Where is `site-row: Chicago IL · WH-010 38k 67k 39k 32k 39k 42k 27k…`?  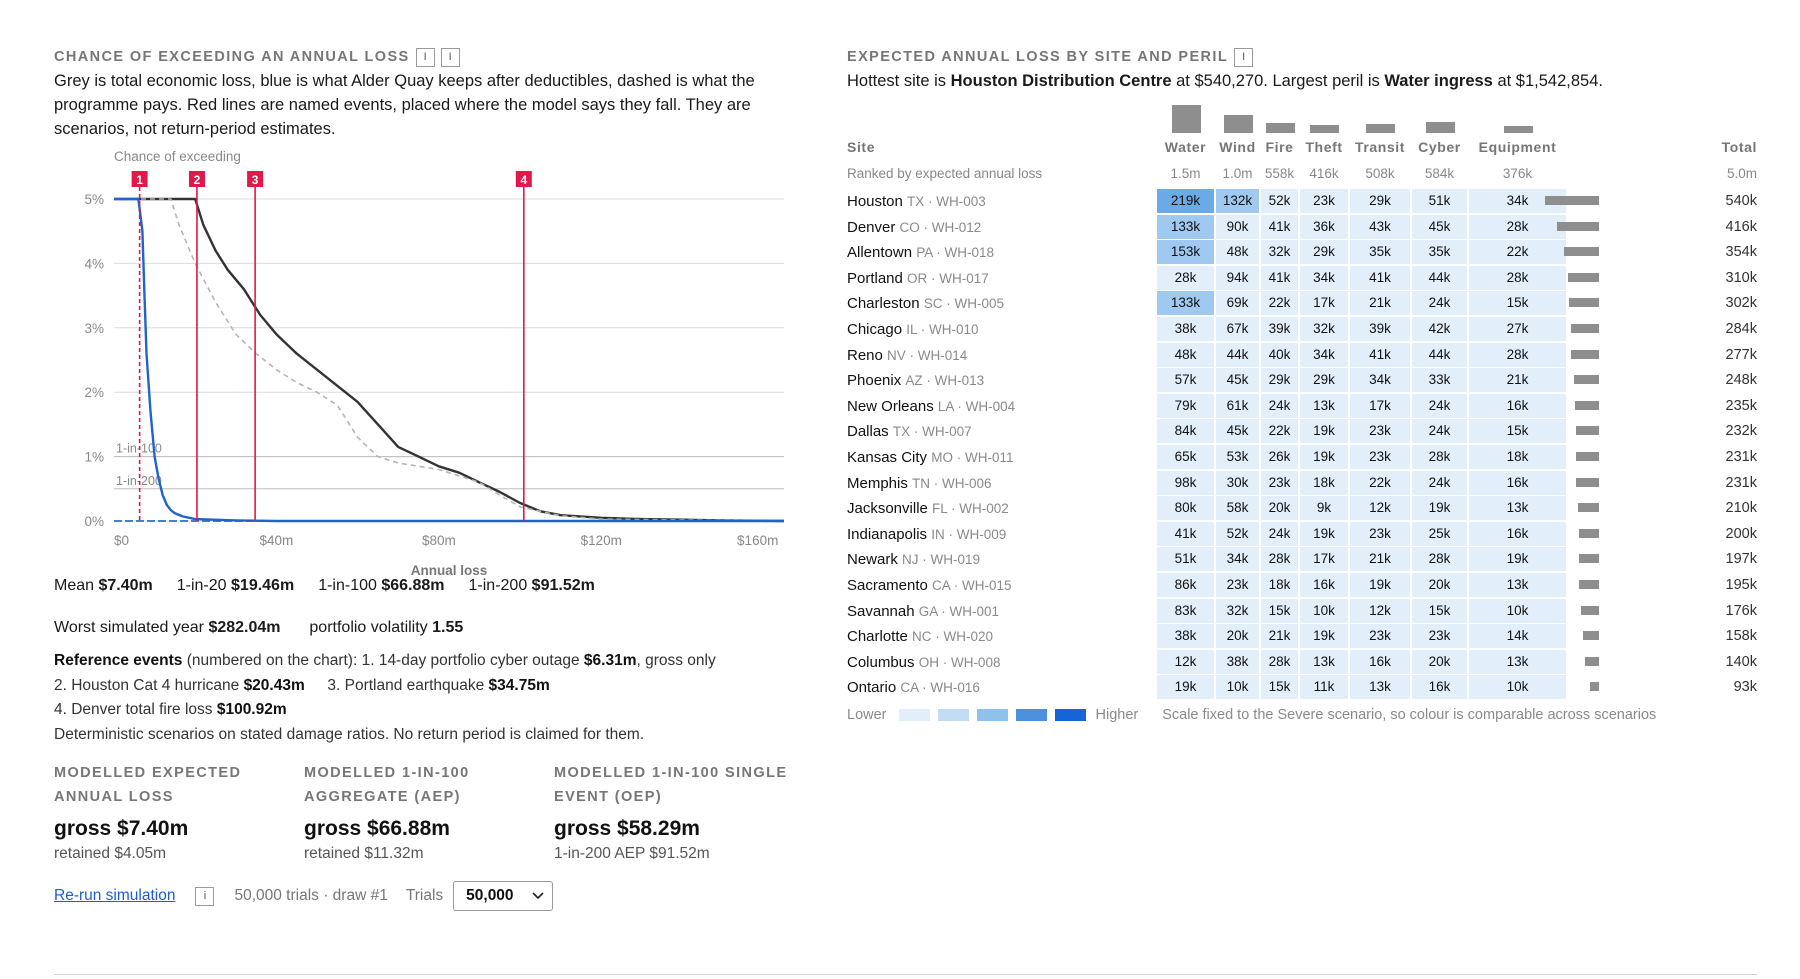 site-row: Chicago IL · WH-010 38k 67k 39k 32k 39k 42k 27k… is located at coordinates (1302, 329).